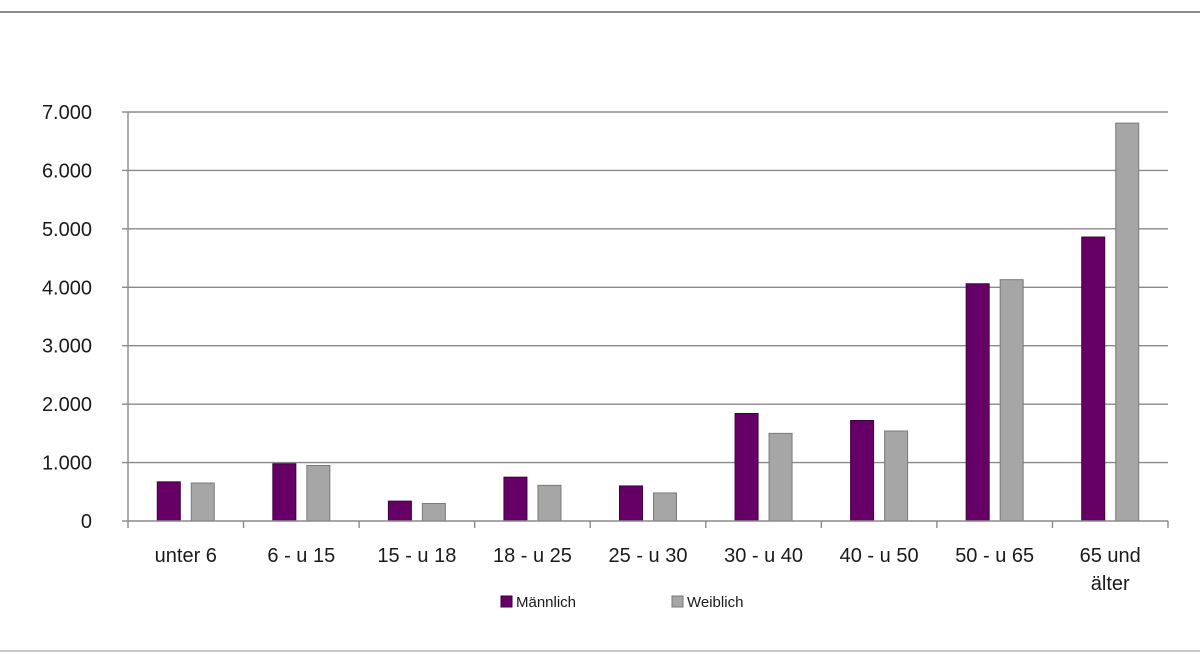  Describe the element at coordinates (67, 317) in the screenshot. I see `y-axis-tick-labels: 0 1.000 2.000 3.000 4.000 5.000 6.000 7.000` at that location.